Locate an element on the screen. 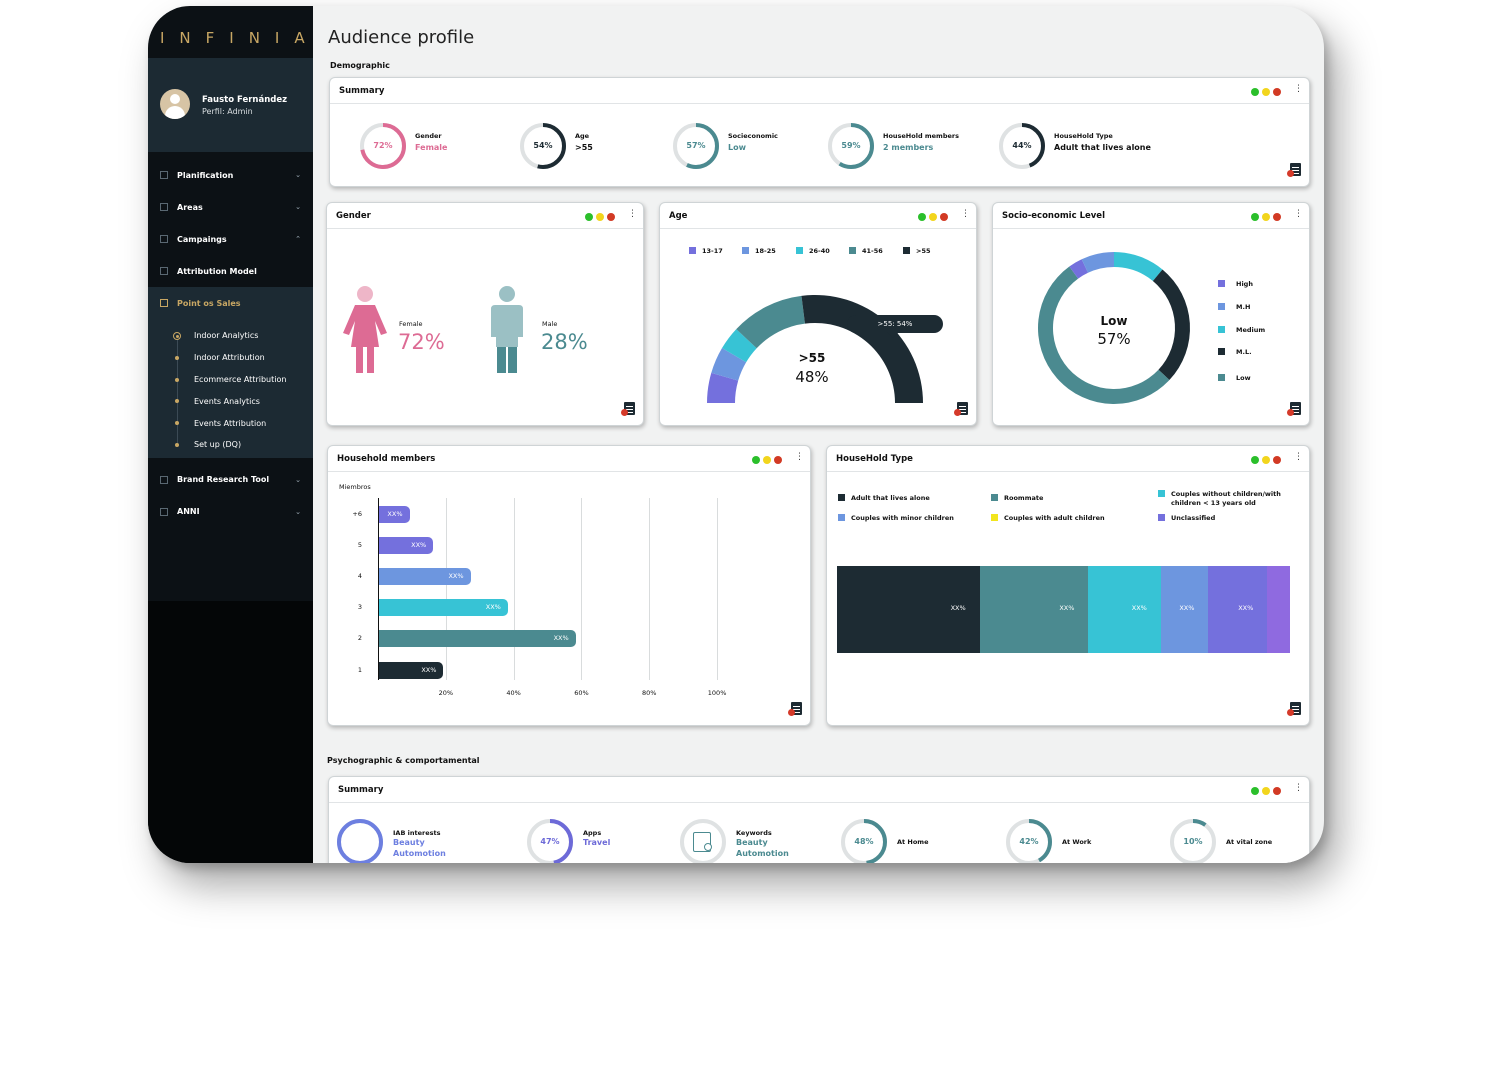 This screenshot has width=1500, height=1080. stack-segment is located at coordinates (1278, 609).